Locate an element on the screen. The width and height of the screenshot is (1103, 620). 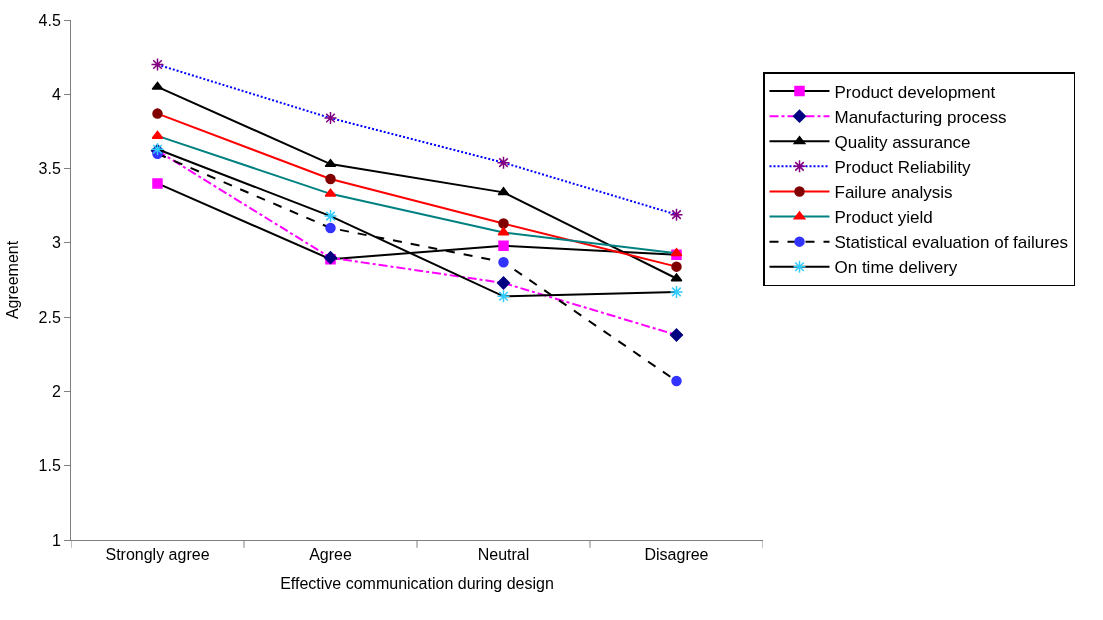
legend-label: On time delivery is located at coordinates (896, 268).